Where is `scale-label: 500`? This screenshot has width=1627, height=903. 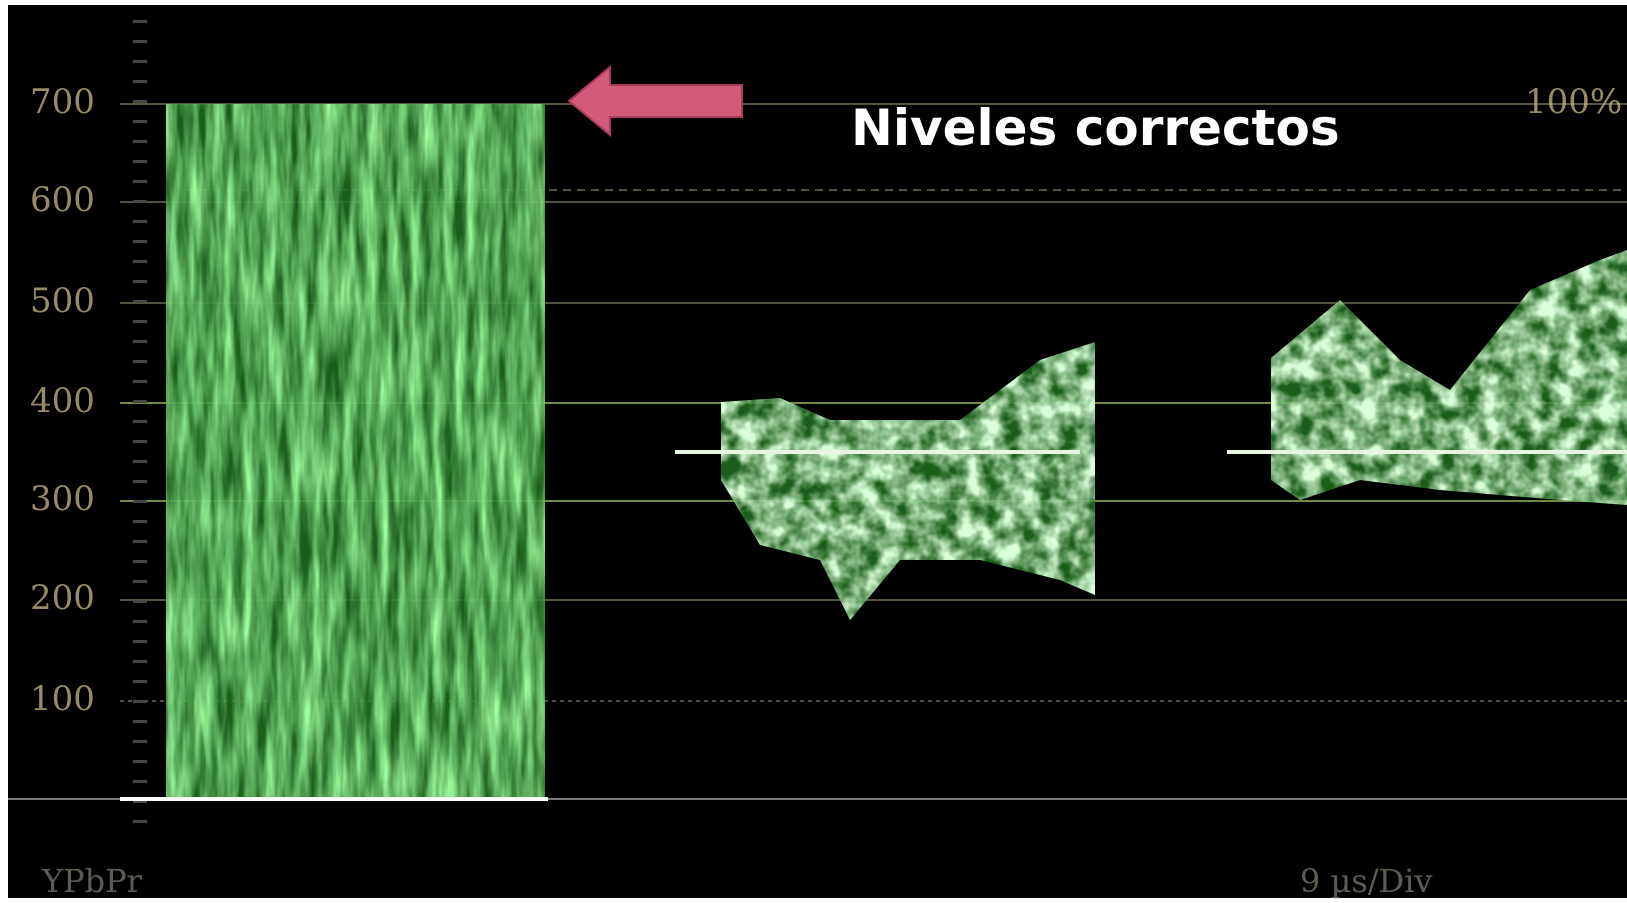 scale-label: 500 is located at coordinates (62, 301).